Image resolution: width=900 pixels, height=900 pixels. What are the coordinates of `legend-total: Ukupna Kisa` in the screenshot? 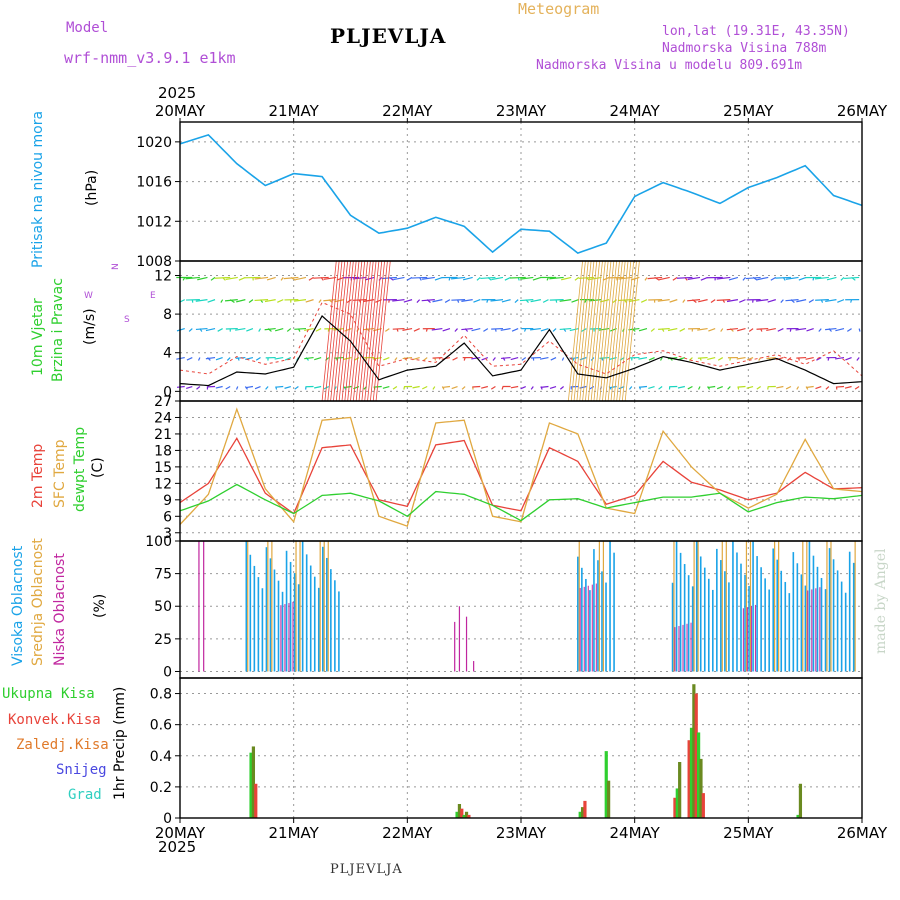 It's located at (48, 694).